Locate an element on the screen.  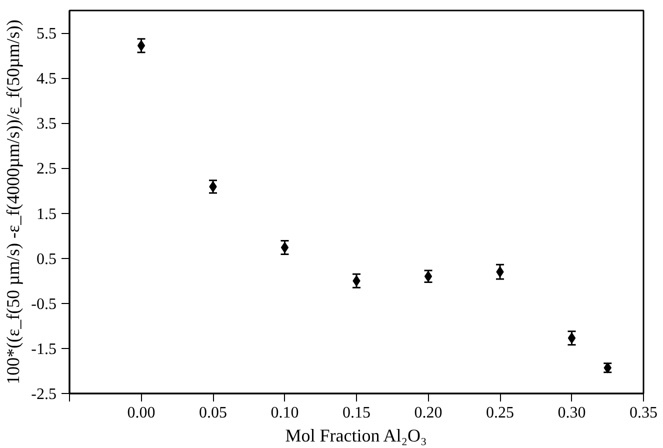
y-axis-title: 100*((ε_f(50 µm/s) -ε_f(4000µm/s))/ε_f(50µm/s)) is located at coordinates (13, 202).